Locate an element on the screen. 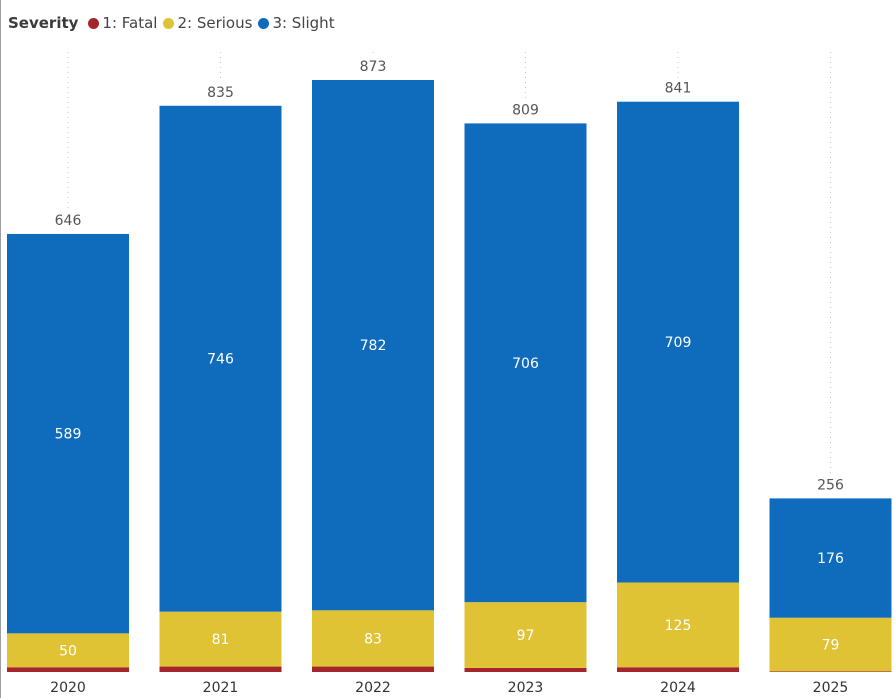 The image size is (895, 698). legend: Severity 1: Fatal 2: Serious 3: Slight is located at coordinates (174, 23).